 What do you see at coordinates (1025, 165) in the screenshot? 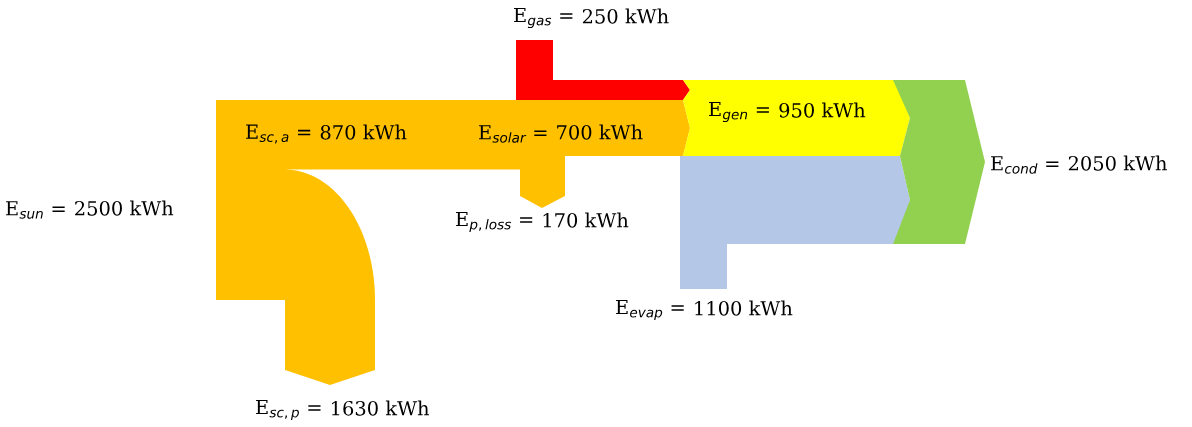
I see `category-label: E$_{cond}$ =` at bounding box center [1025, 165].